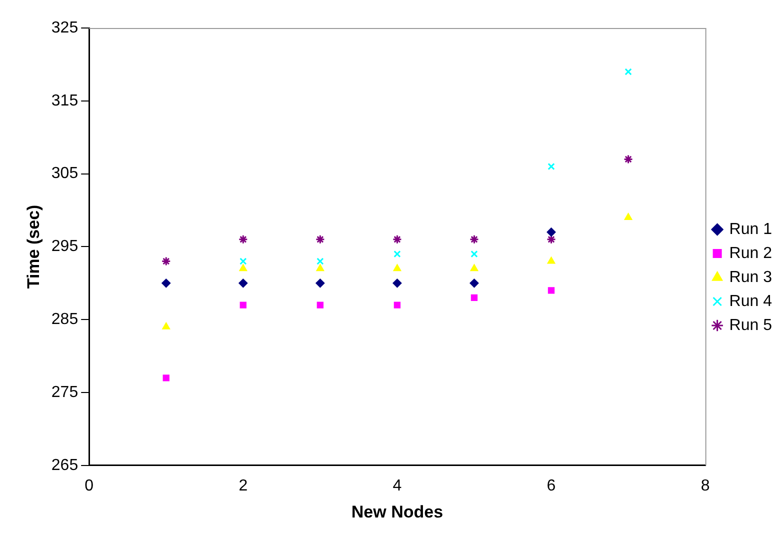 Image resolution: width=782 pixels, height=537 pixels. What do you see at coordinates (89, 485) in the screenshot?
I see `x-tick-label: 0` at bounding box center [89, 485].